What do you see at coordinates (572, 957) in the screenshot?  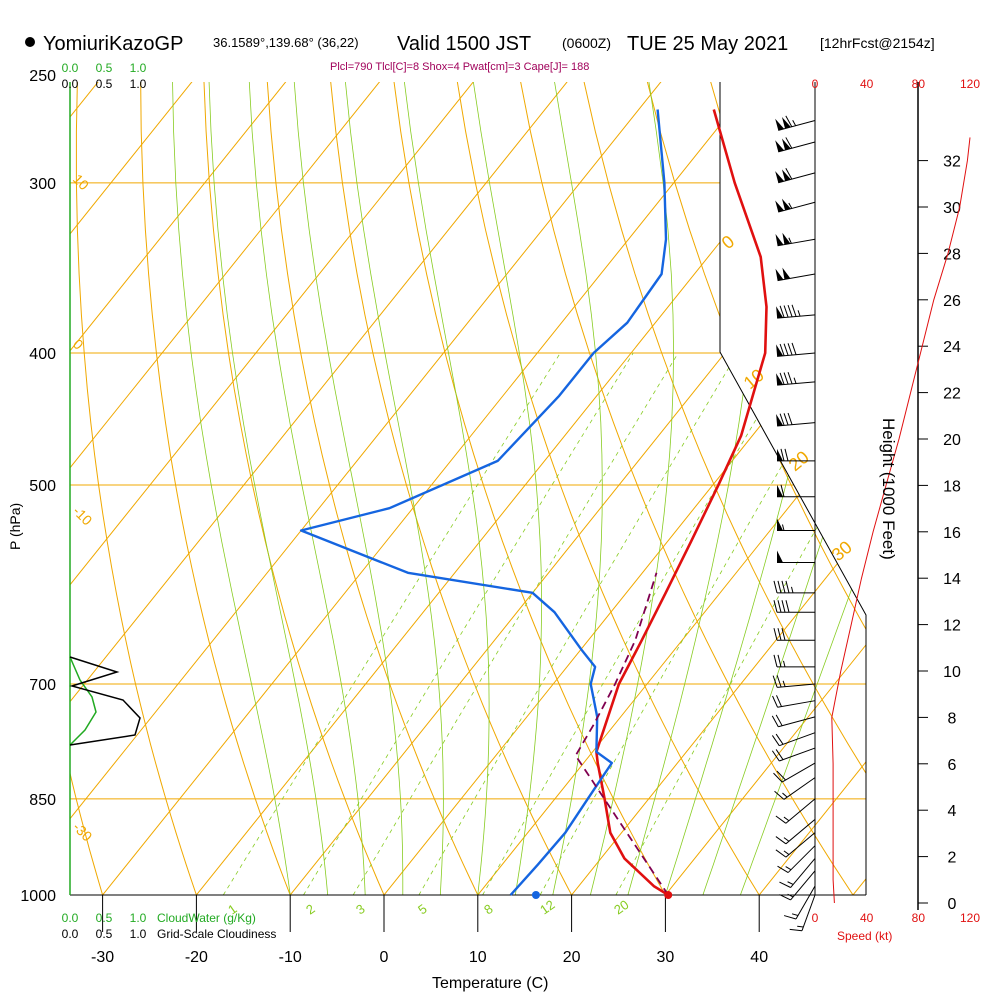 I see `temperature-tick-label: 20` at bounding box center [572, 957].